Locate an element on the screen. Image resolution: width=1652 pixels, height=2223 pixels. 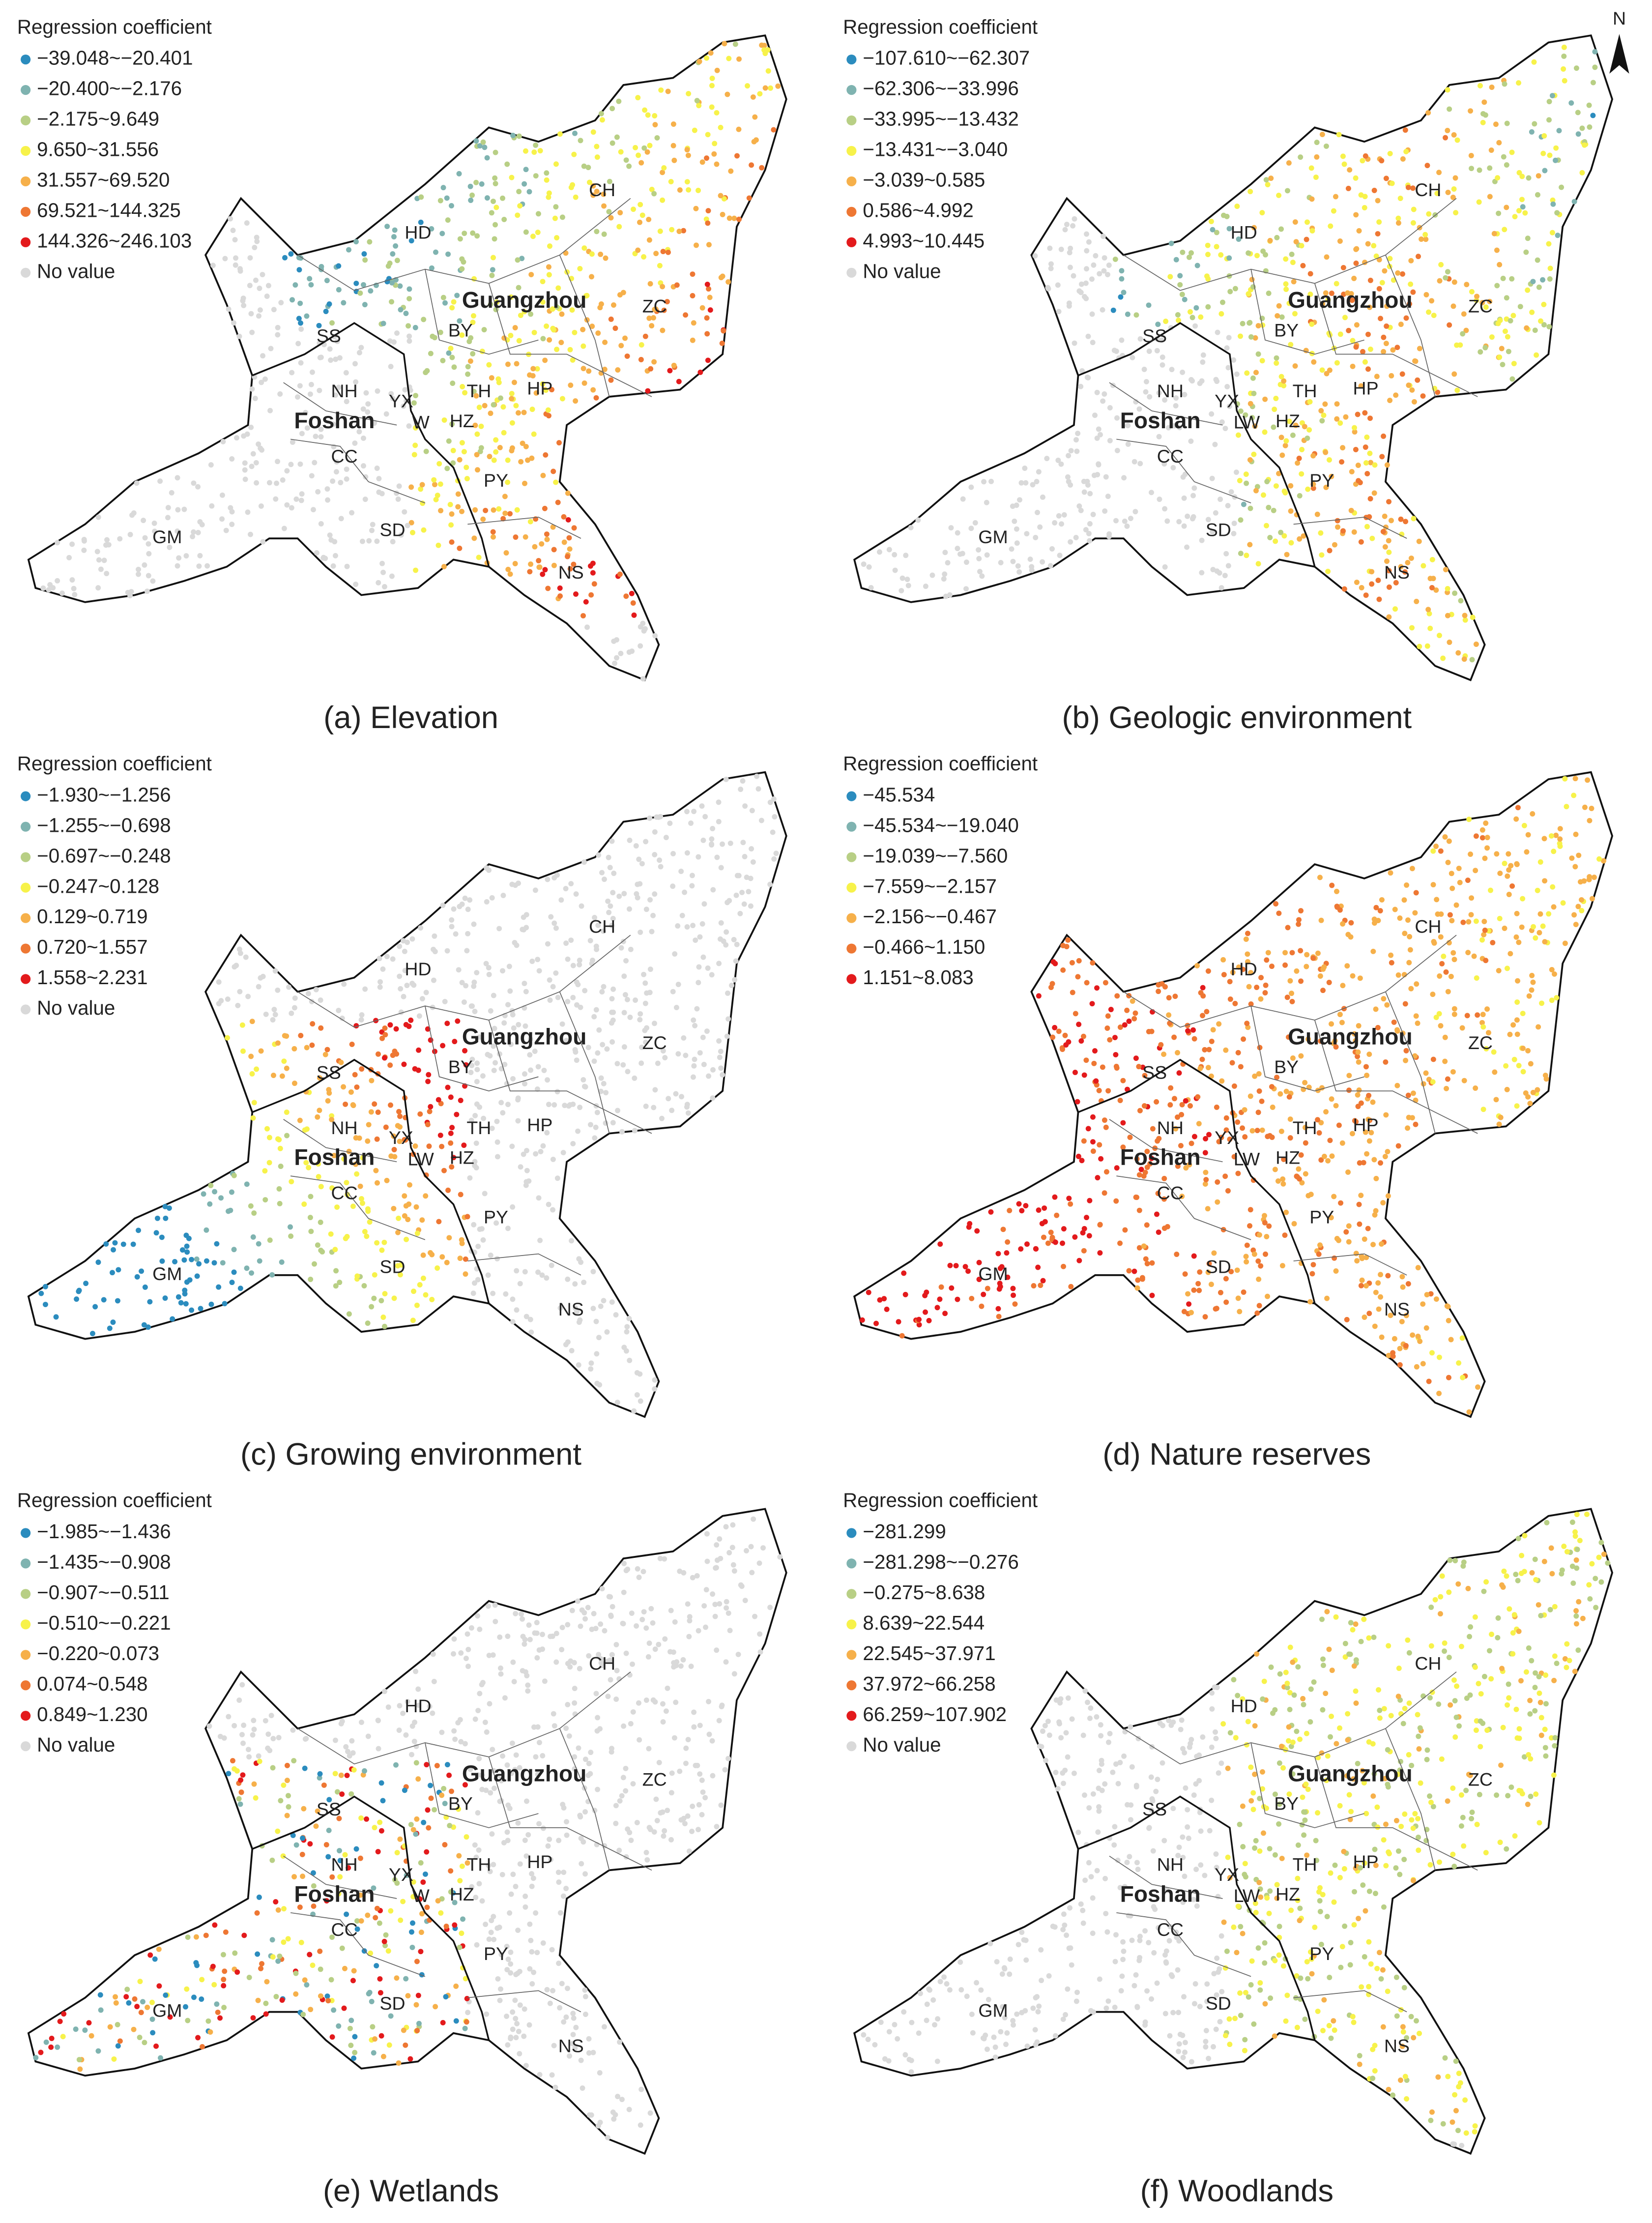
district-label: TH is located at coordinates (1305, 390).